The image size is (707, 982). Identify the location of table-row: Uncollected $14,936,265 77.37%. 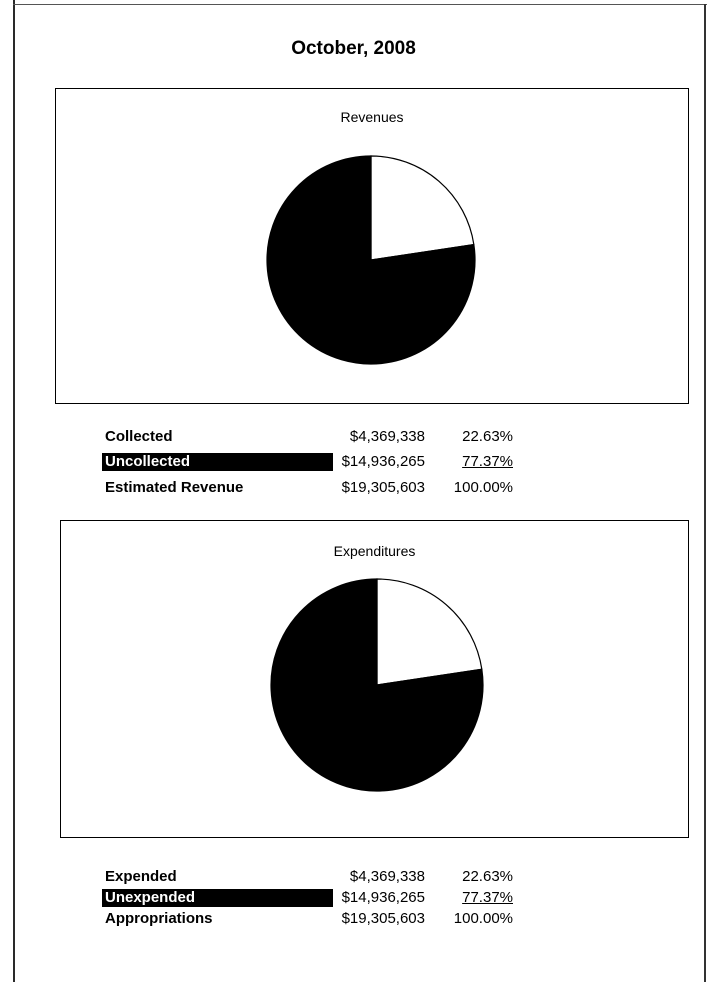
(402, 462).